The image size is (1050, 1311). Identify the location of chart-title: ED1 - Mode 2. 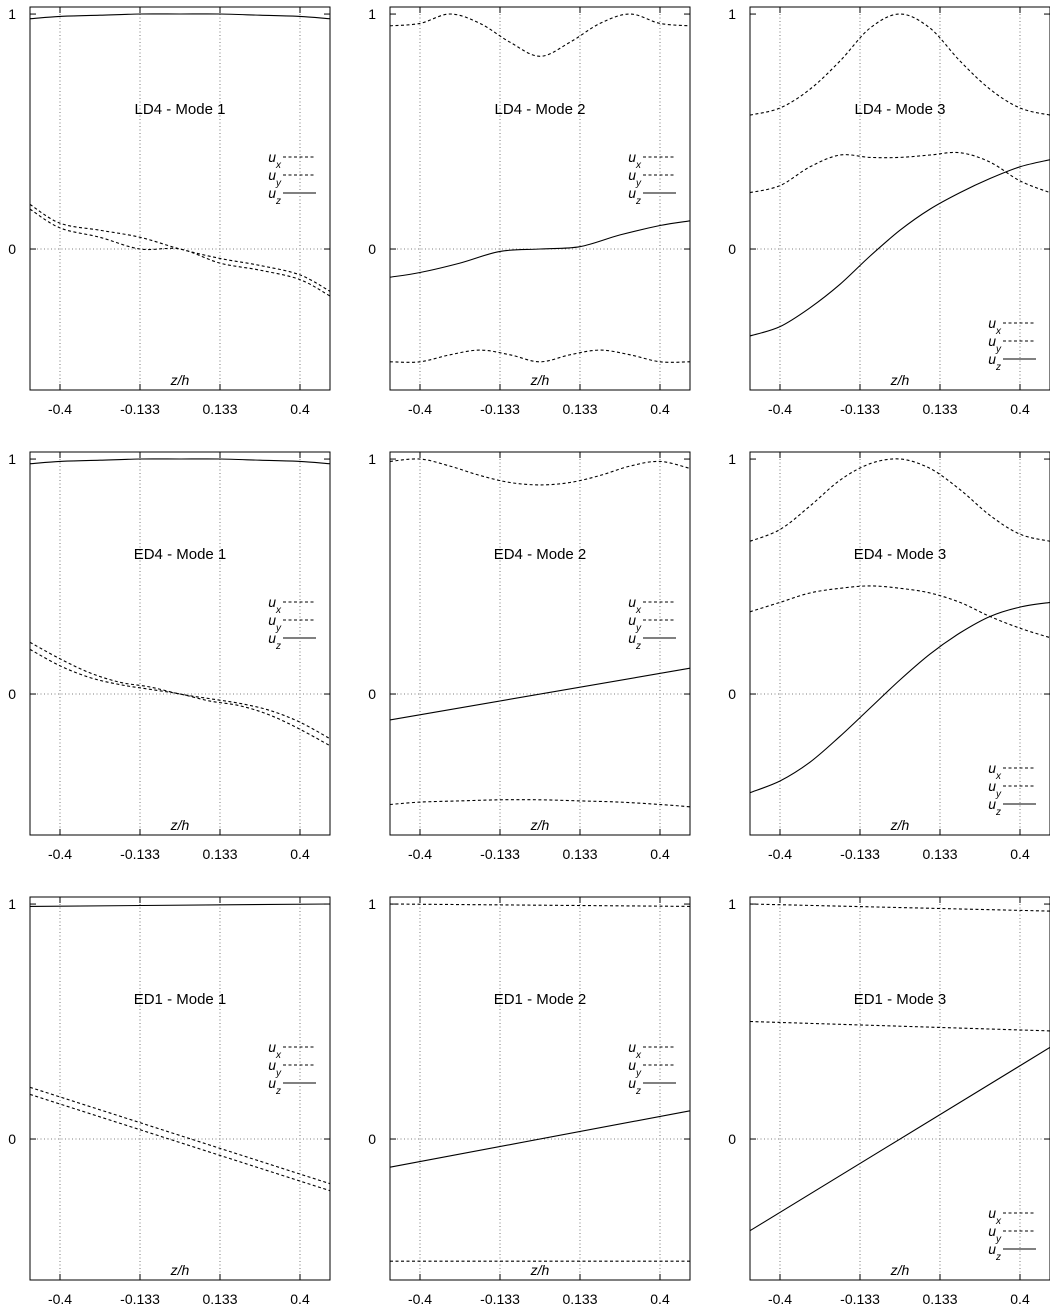
(540, 999).